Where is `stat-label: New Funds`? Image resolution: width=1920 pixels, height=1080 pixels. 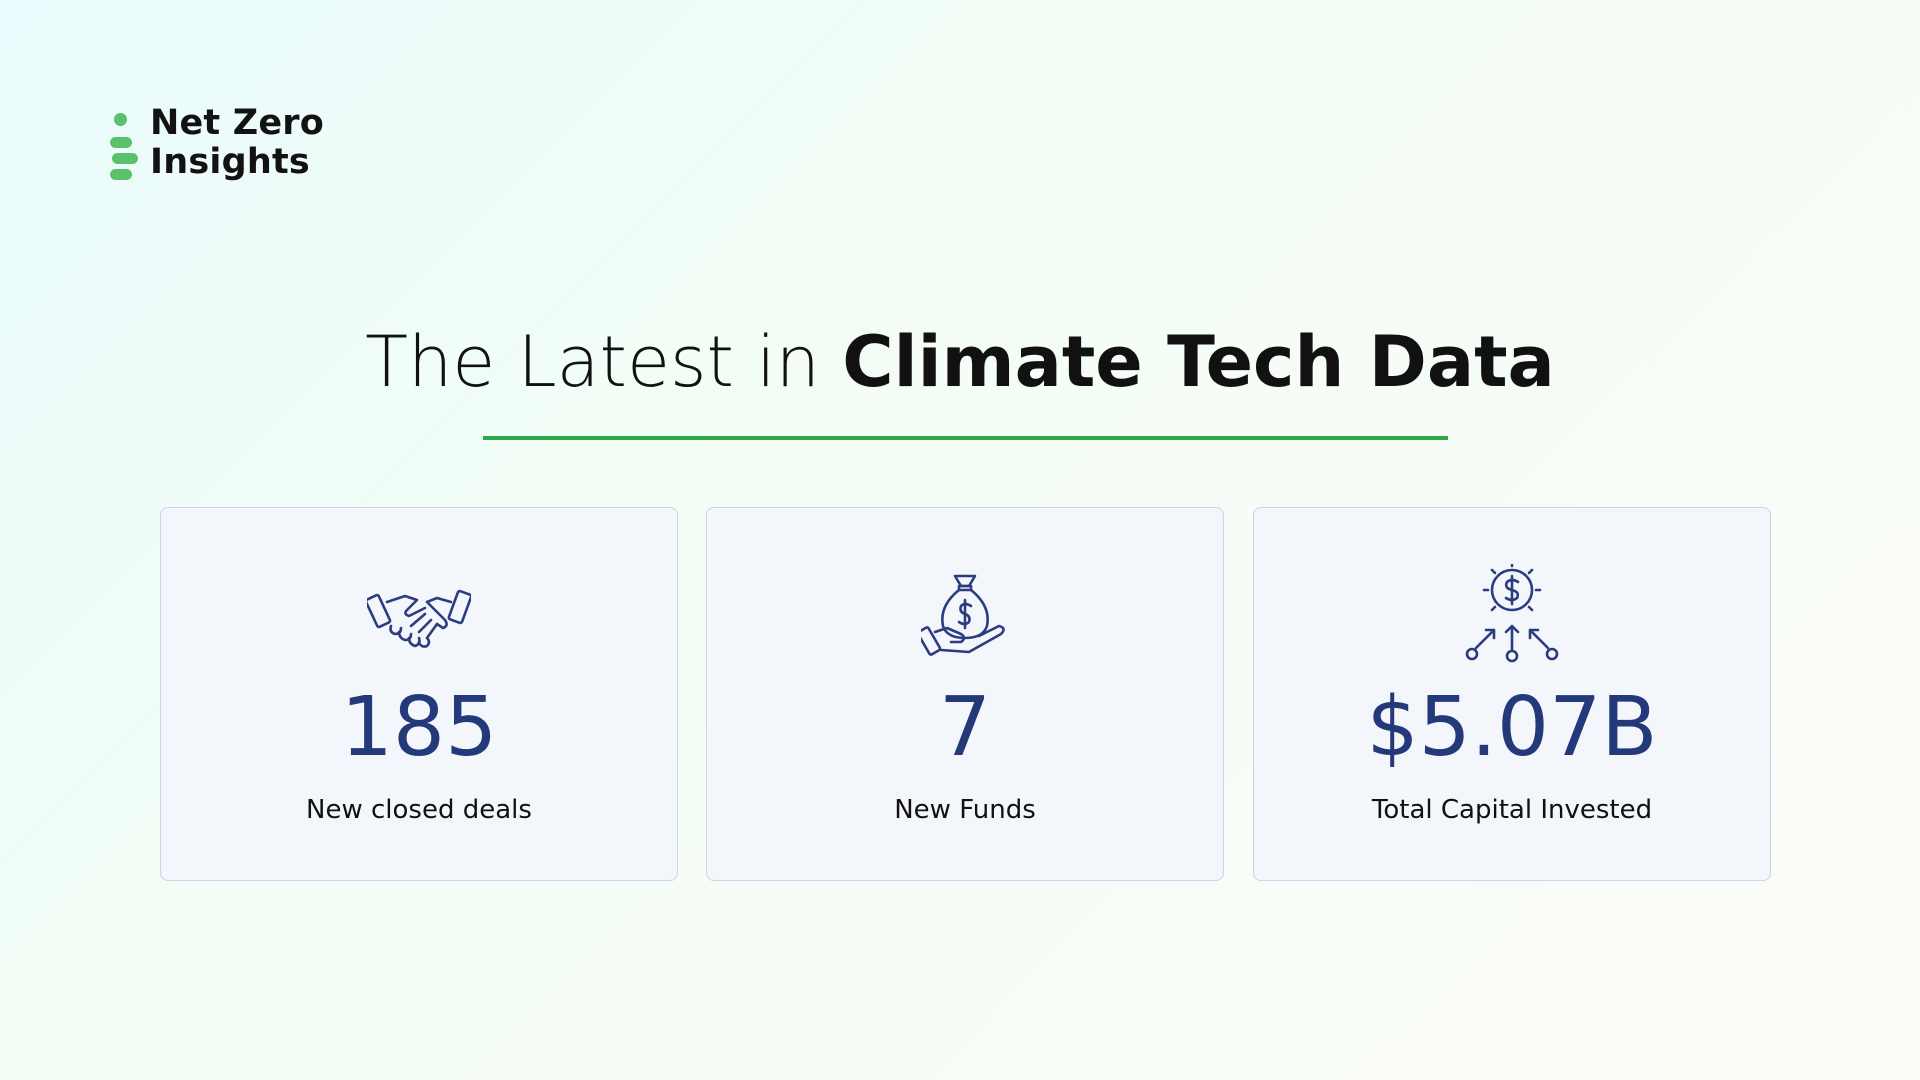 stat-label: New Funds is located at coordinates (965, 810).